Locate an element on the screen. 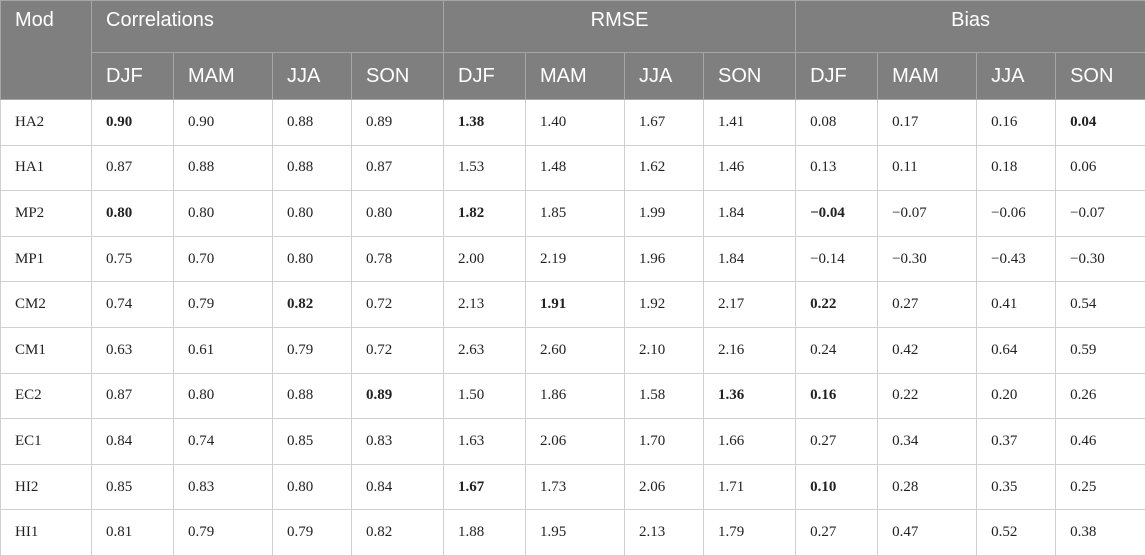  value-cell: −0.30 is located at coordinates (1100, 259).